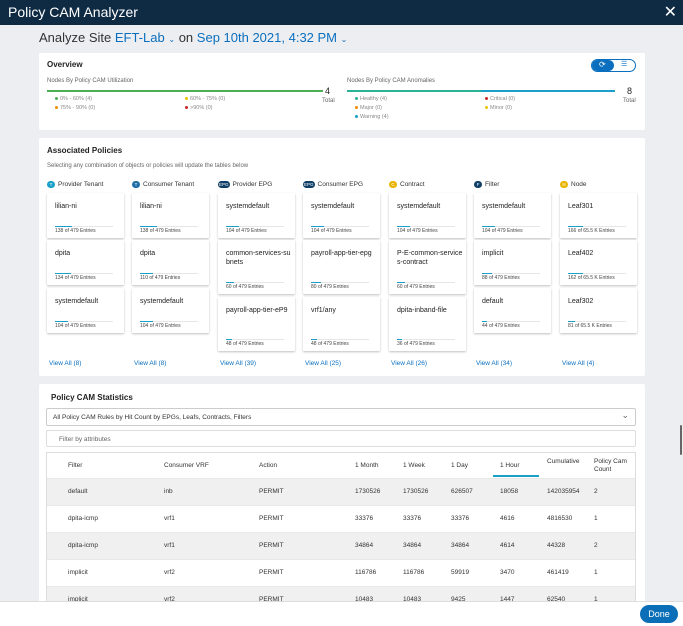 The width and height of the screenshot is (683, 626). Describe the element at coordinates (512, 310) in the screenshot. I see `policy-card: default 44 of 479 Entries` at that location.